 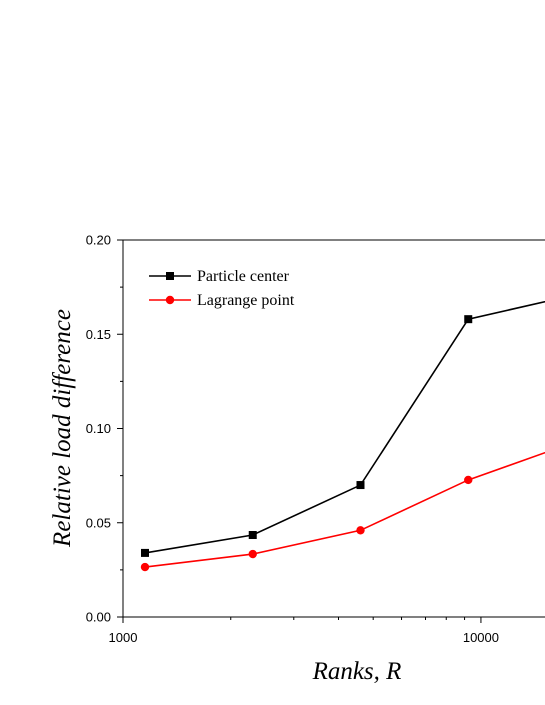 What do you see at coordinates (246, 300) in the screenshot?
I see `legend-label: Lagrange point` at bounding box center [246, 300].